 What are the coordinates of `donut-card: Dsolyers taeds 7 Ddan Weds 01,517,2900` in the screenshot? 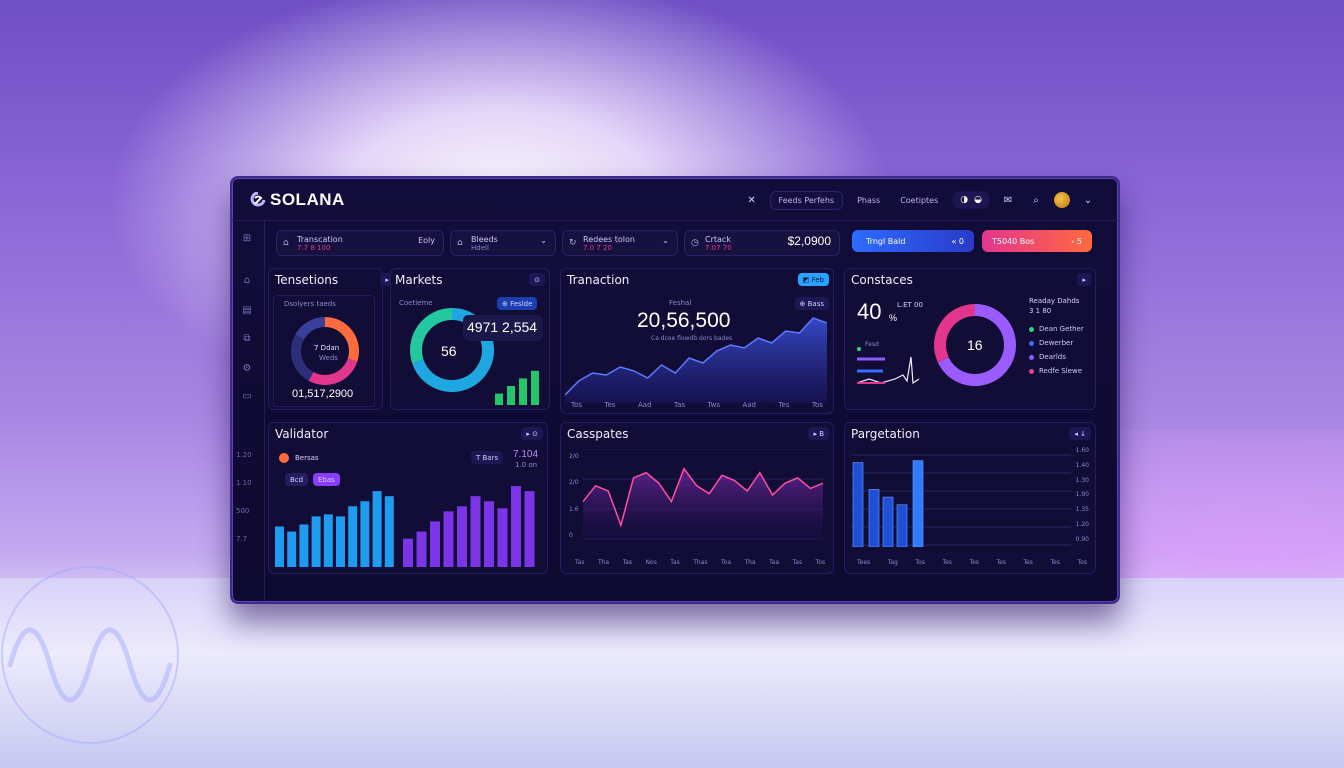 It's located at (324, 351).